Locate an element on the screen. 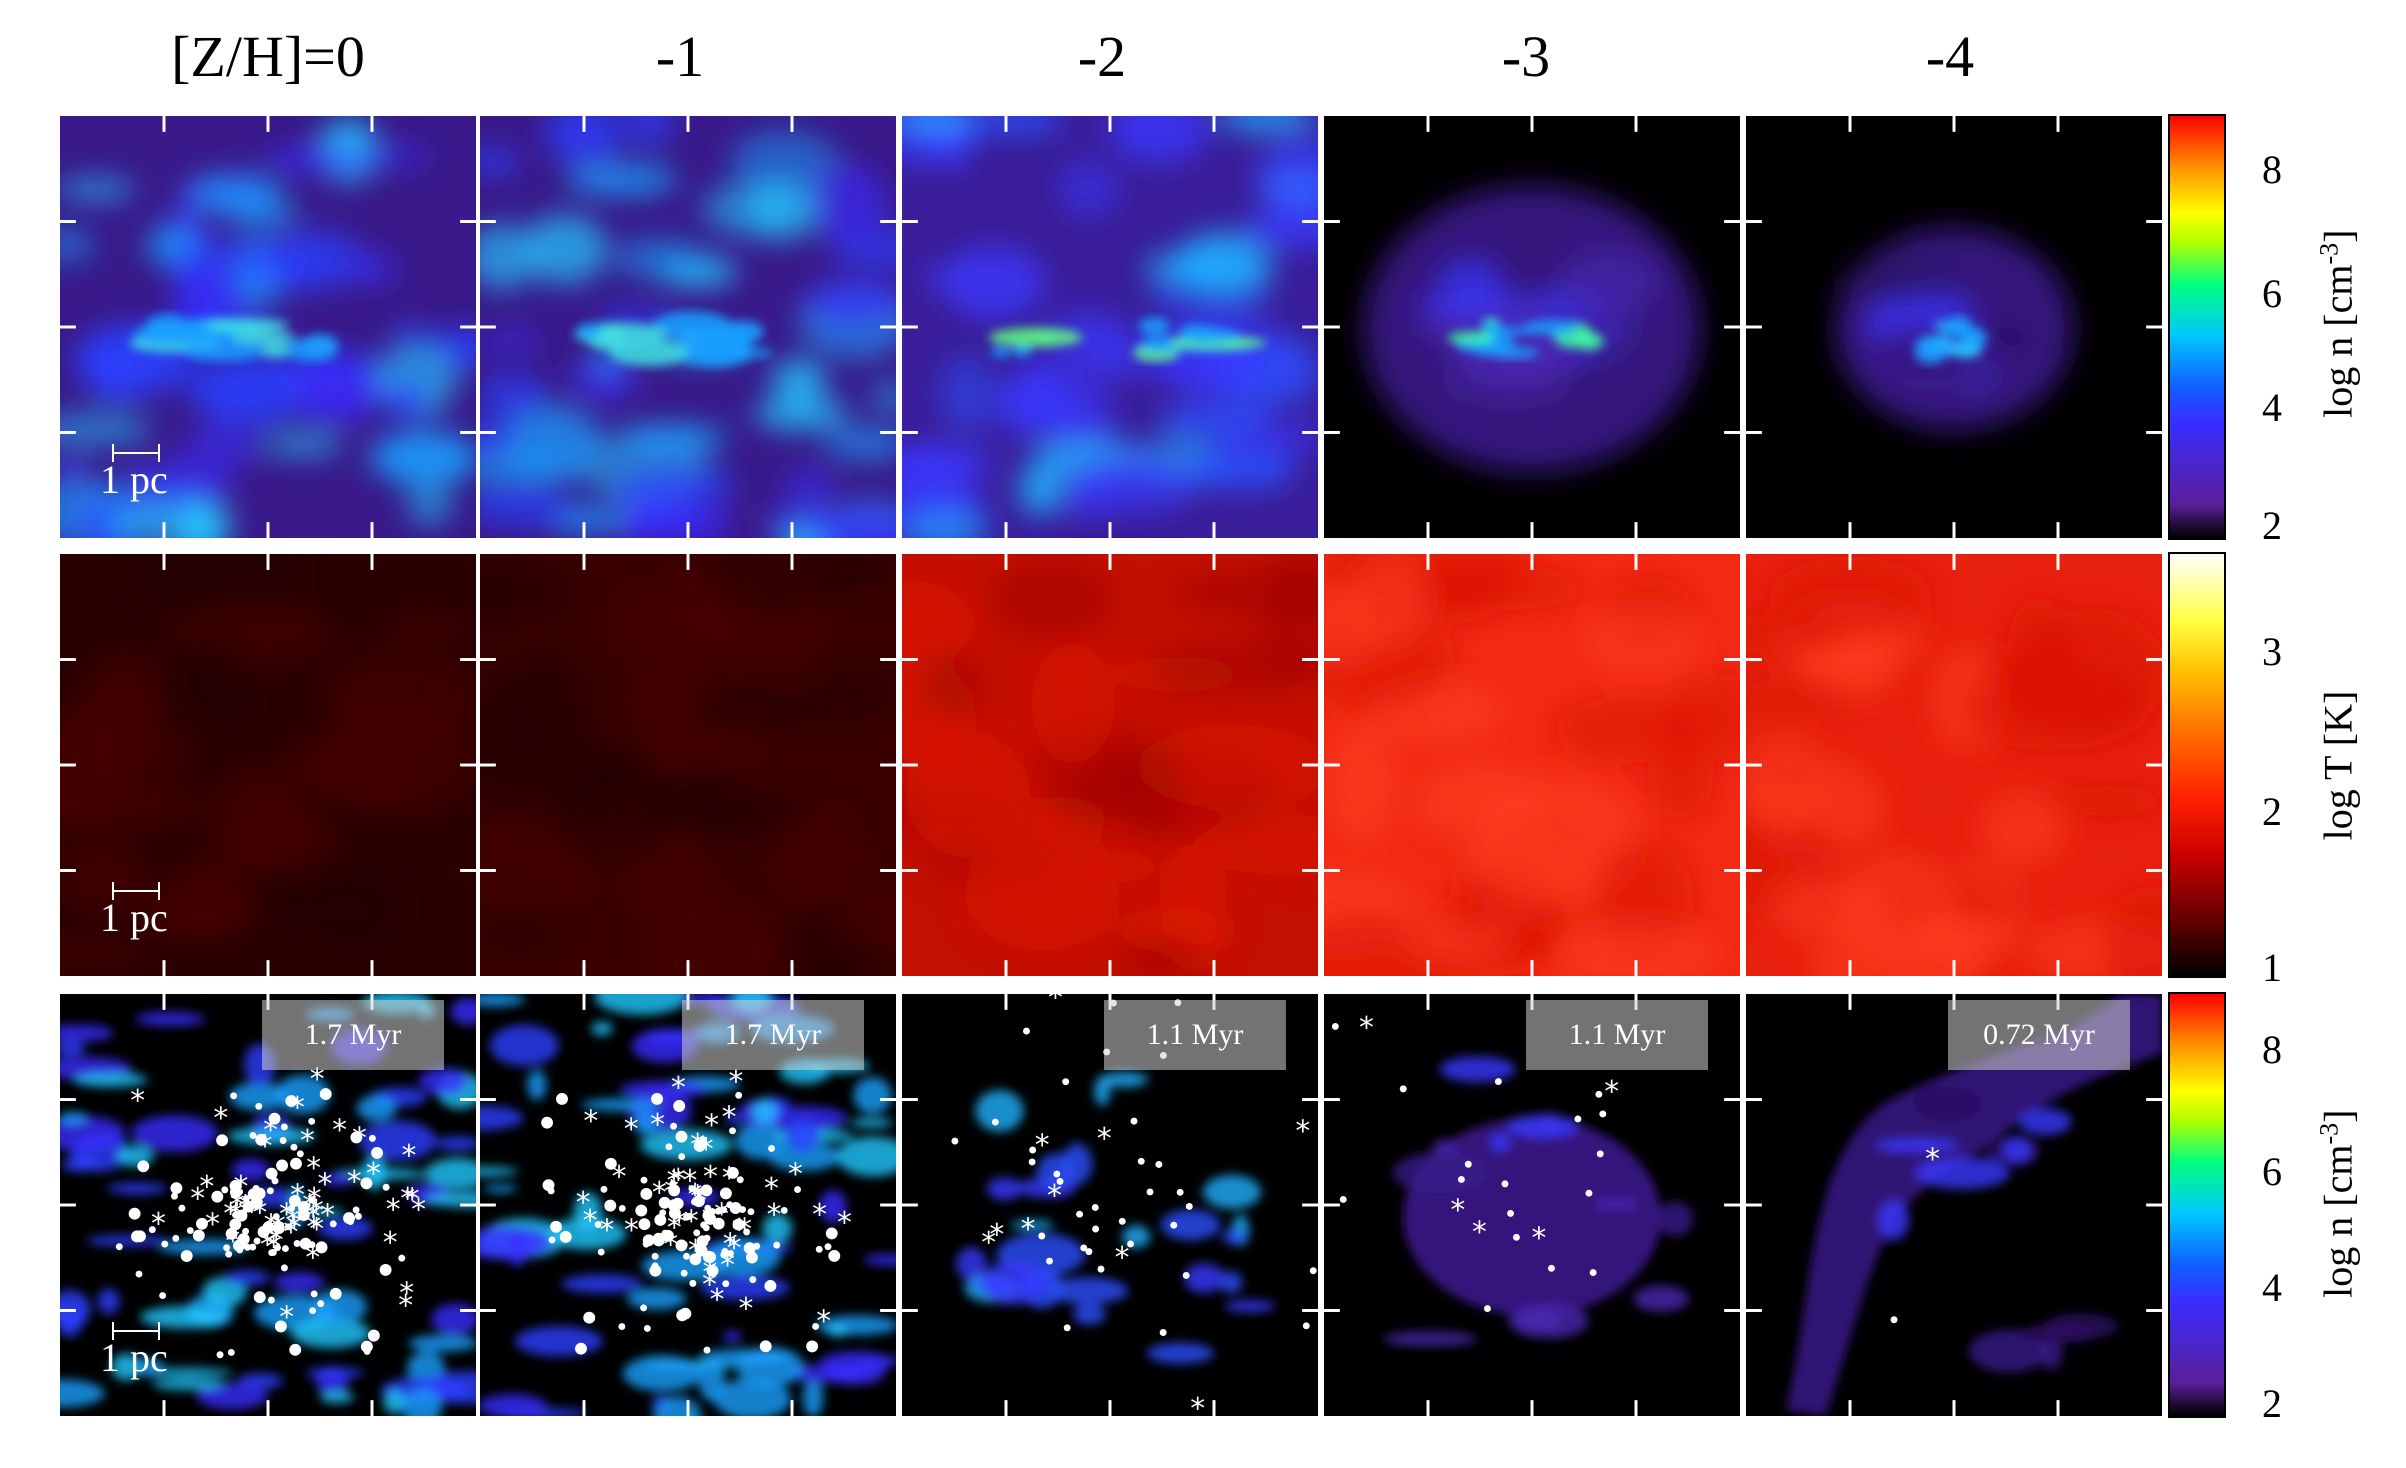 This screenshot has height=1468, width=2406. colorbar-label-density-bottom: log n [cm-3] is located at coordinates (2337, 1203).